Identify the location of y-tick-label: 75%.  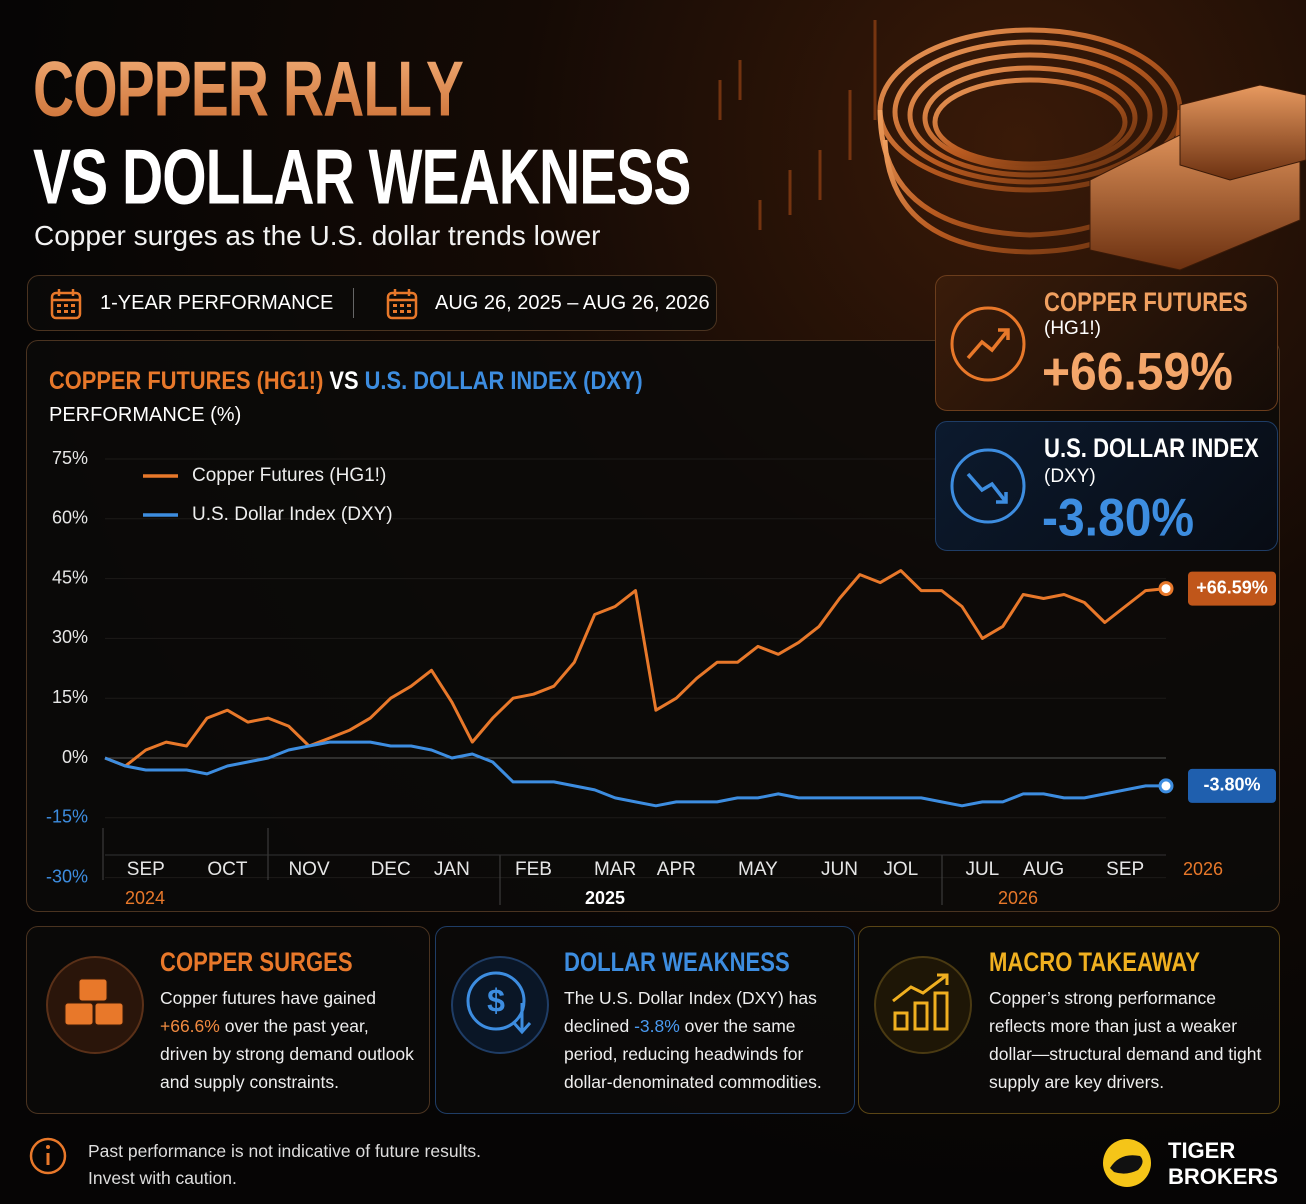
(70, 458).